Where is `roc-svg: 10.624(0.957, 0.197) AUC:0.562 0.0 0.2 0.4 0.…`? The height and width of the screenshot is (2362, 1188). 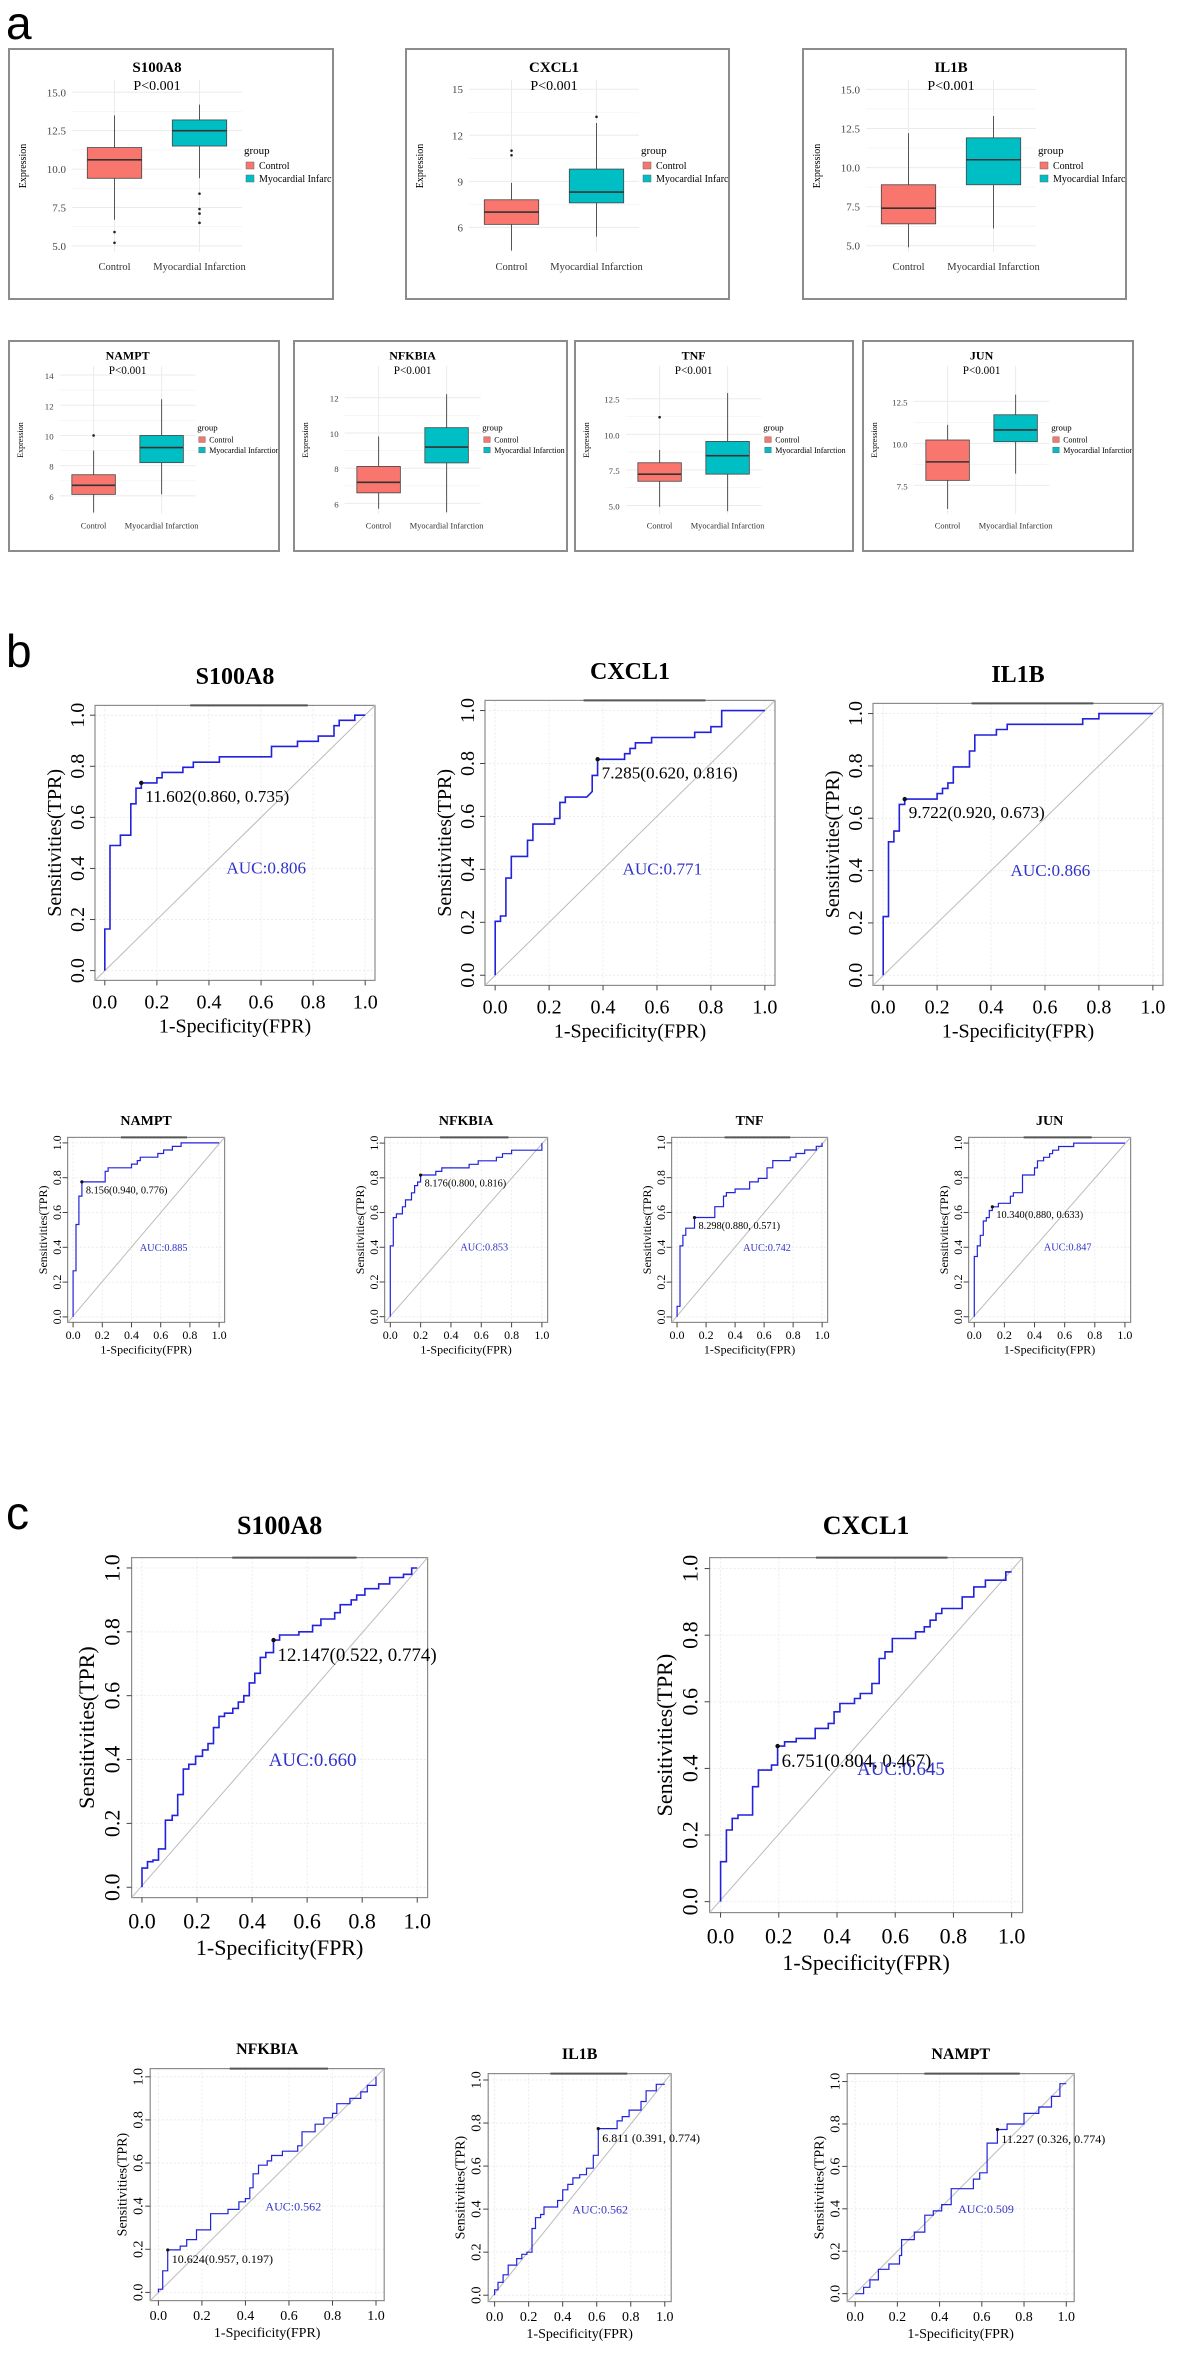 roc-svg: 10.624(0.957, 0.197) AUC:0.562 0.0 0.2 0.4 0.… is located at coordinates (250, 2191).